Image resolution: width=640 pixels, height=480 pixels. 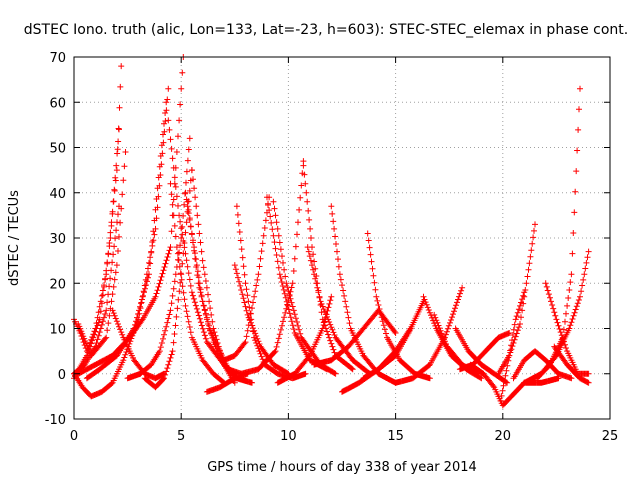 What do you see at coordinates (62, 375) in the screenshot?
I see `y-tick-label: 0` at bounding box center [62, 375].